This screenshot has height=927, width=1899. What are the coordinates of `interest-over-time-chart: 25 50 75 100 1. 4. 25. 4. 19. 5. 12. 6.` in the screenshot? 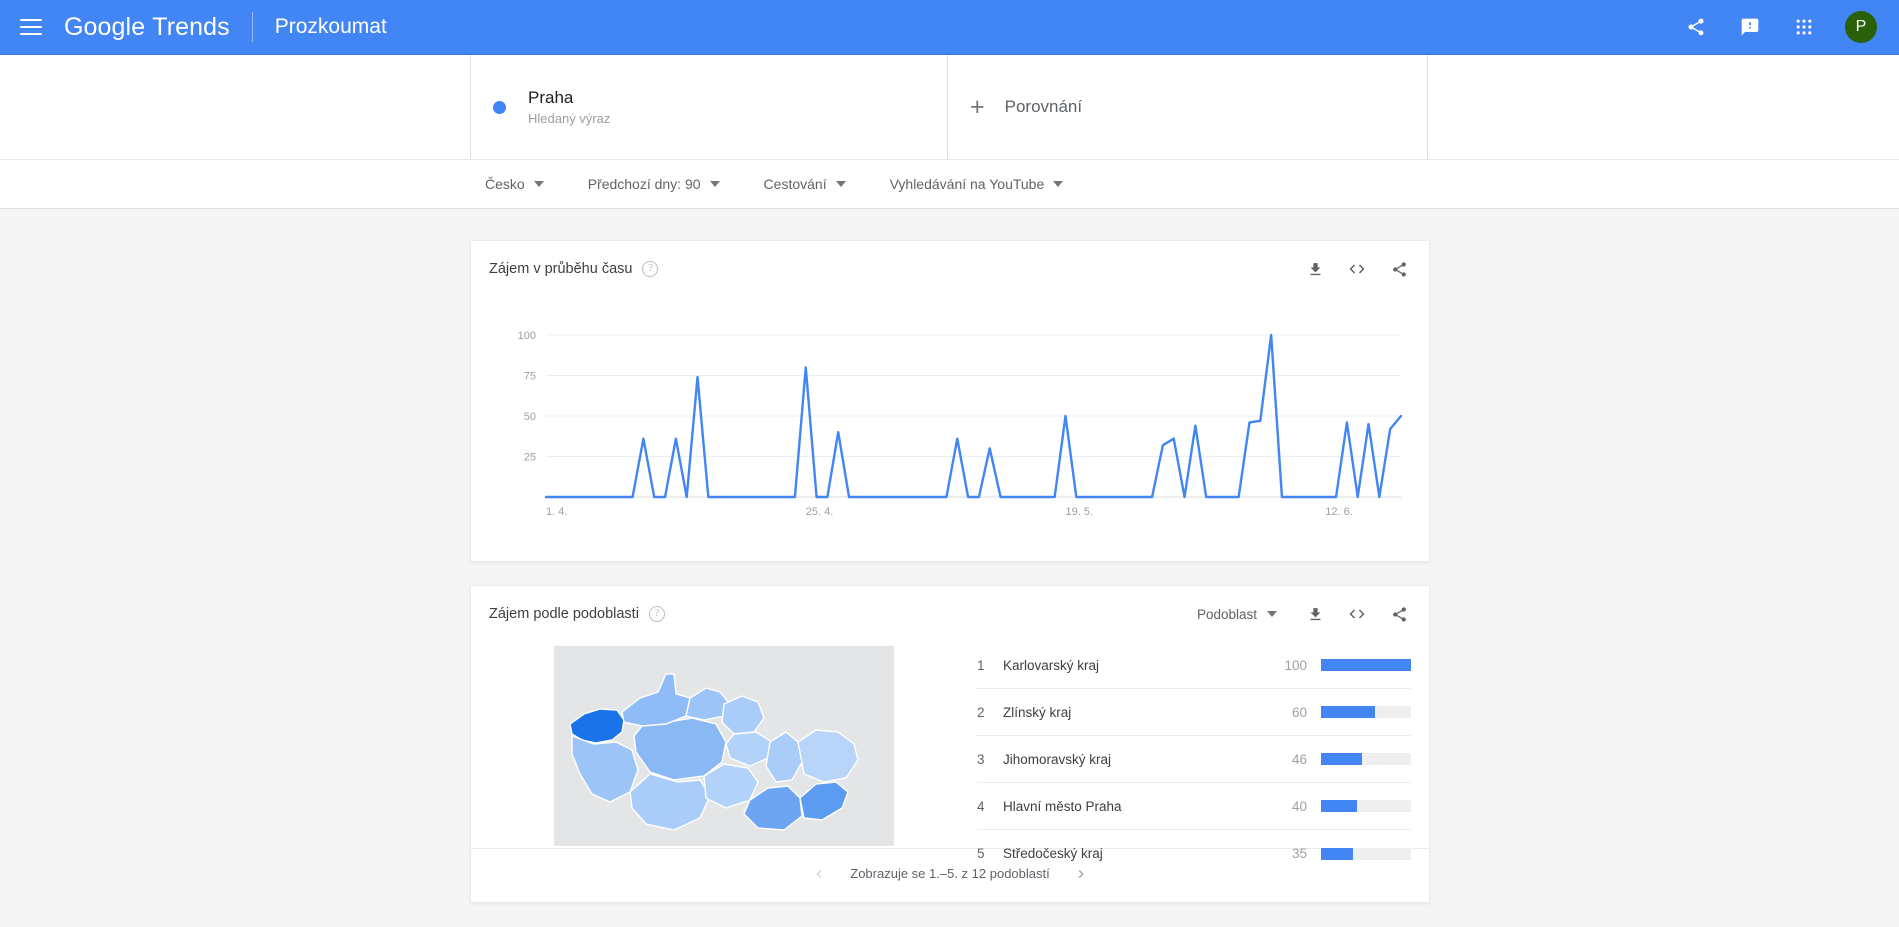 It's located at (951, 422).